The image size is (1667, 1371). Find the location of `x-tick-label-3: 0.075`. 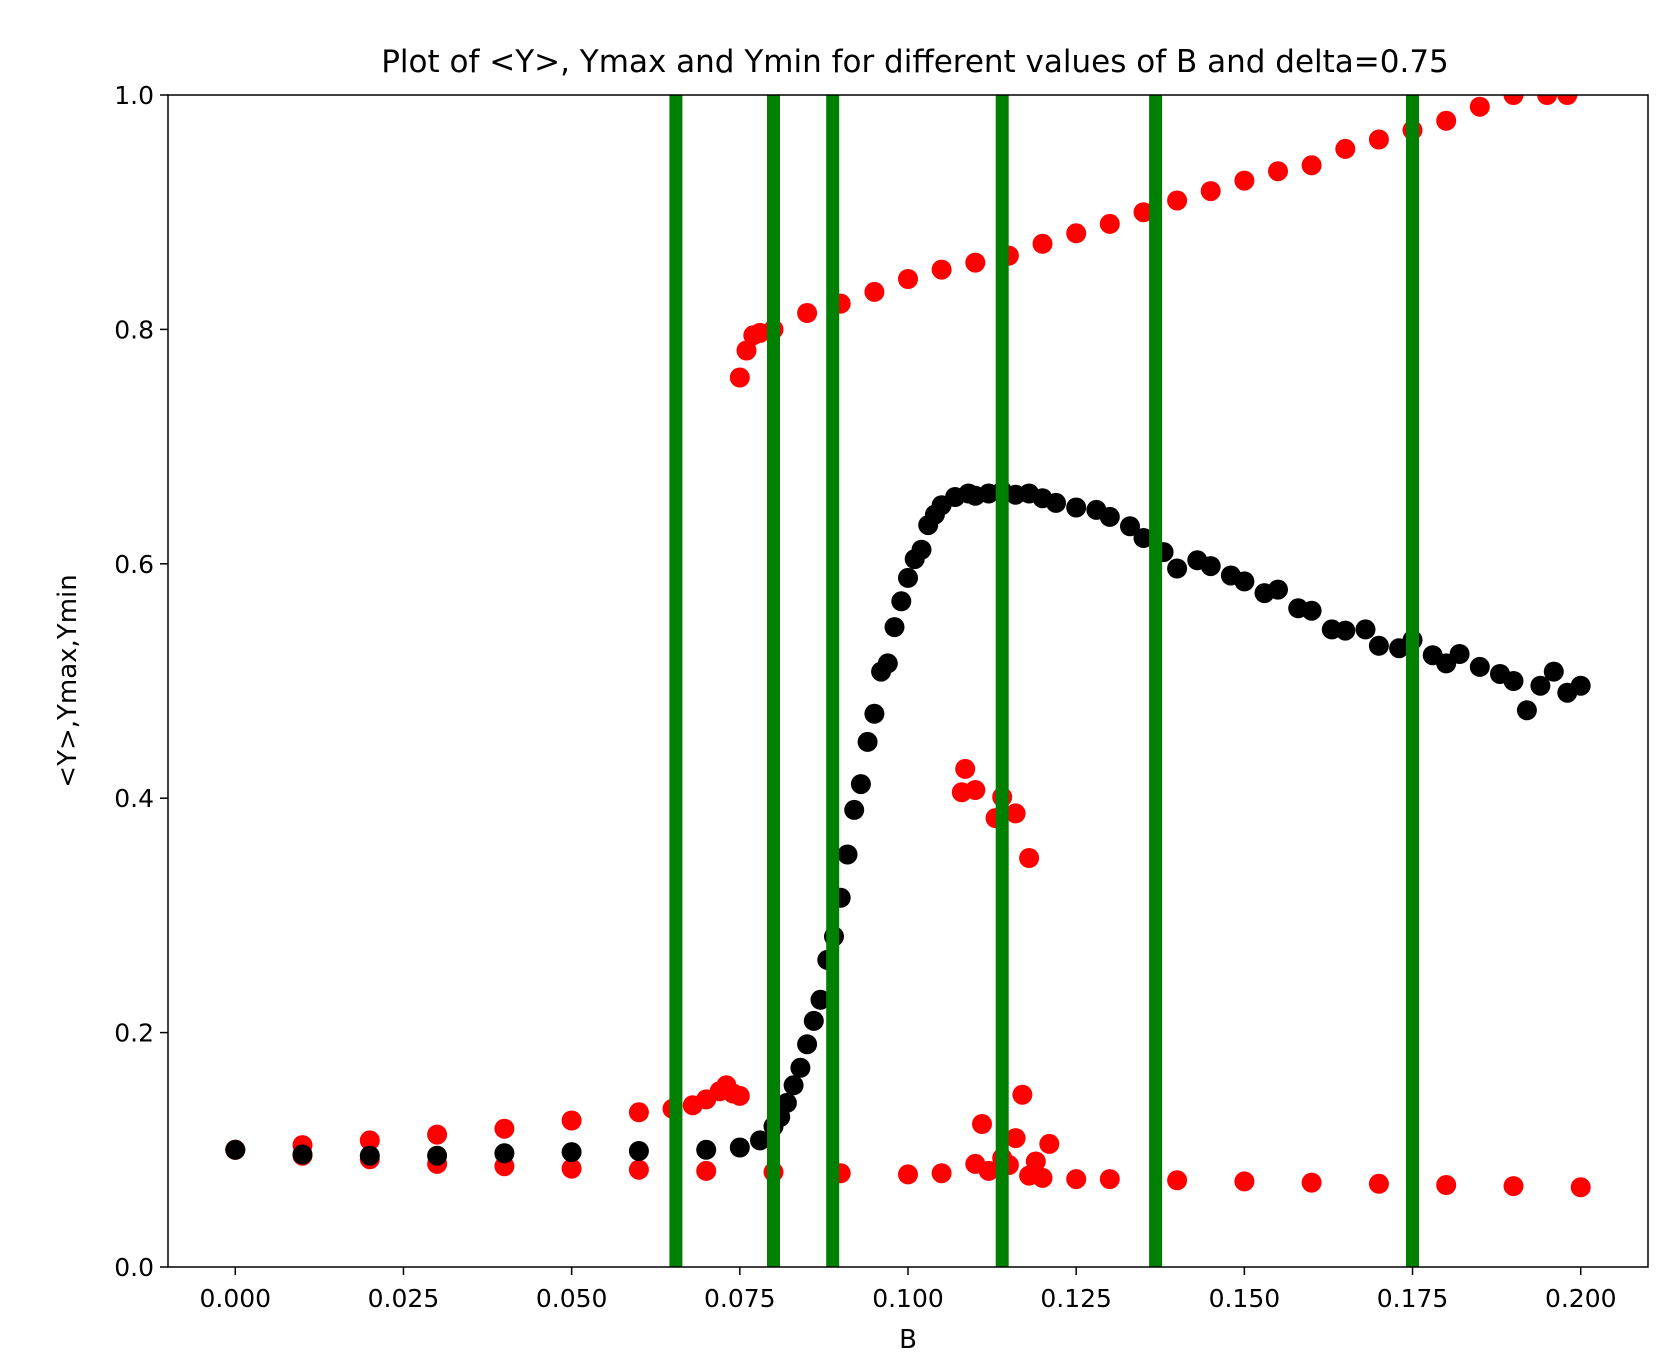

x-tick-label-3: 0.075 is located at coordinates (740, 1298).